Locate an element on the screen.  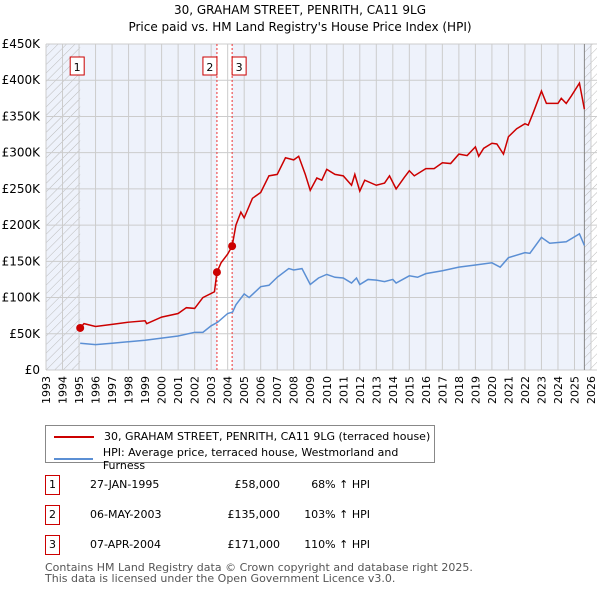
sale-hpi: 103% ↑ HPI is located at coordinates (337, 514).